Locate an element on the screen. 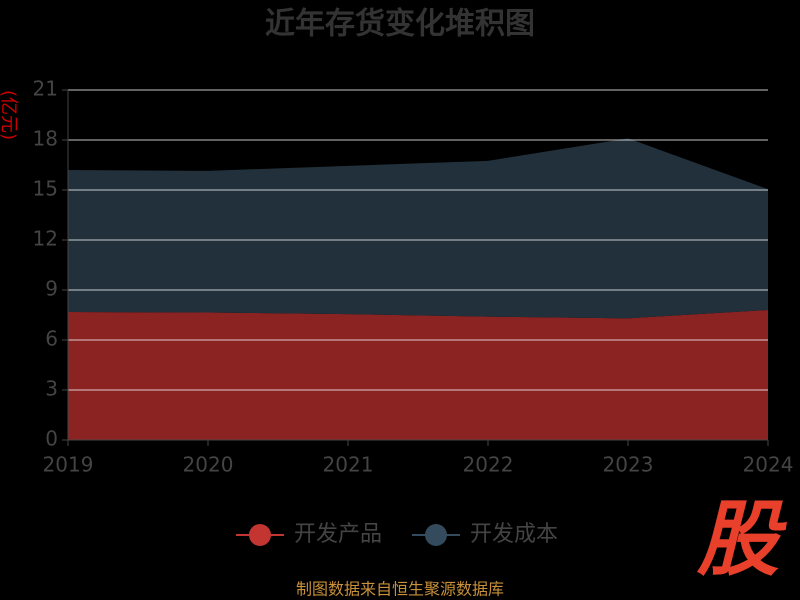  y-tick-label: 12 is located at coordinates (45, 239).